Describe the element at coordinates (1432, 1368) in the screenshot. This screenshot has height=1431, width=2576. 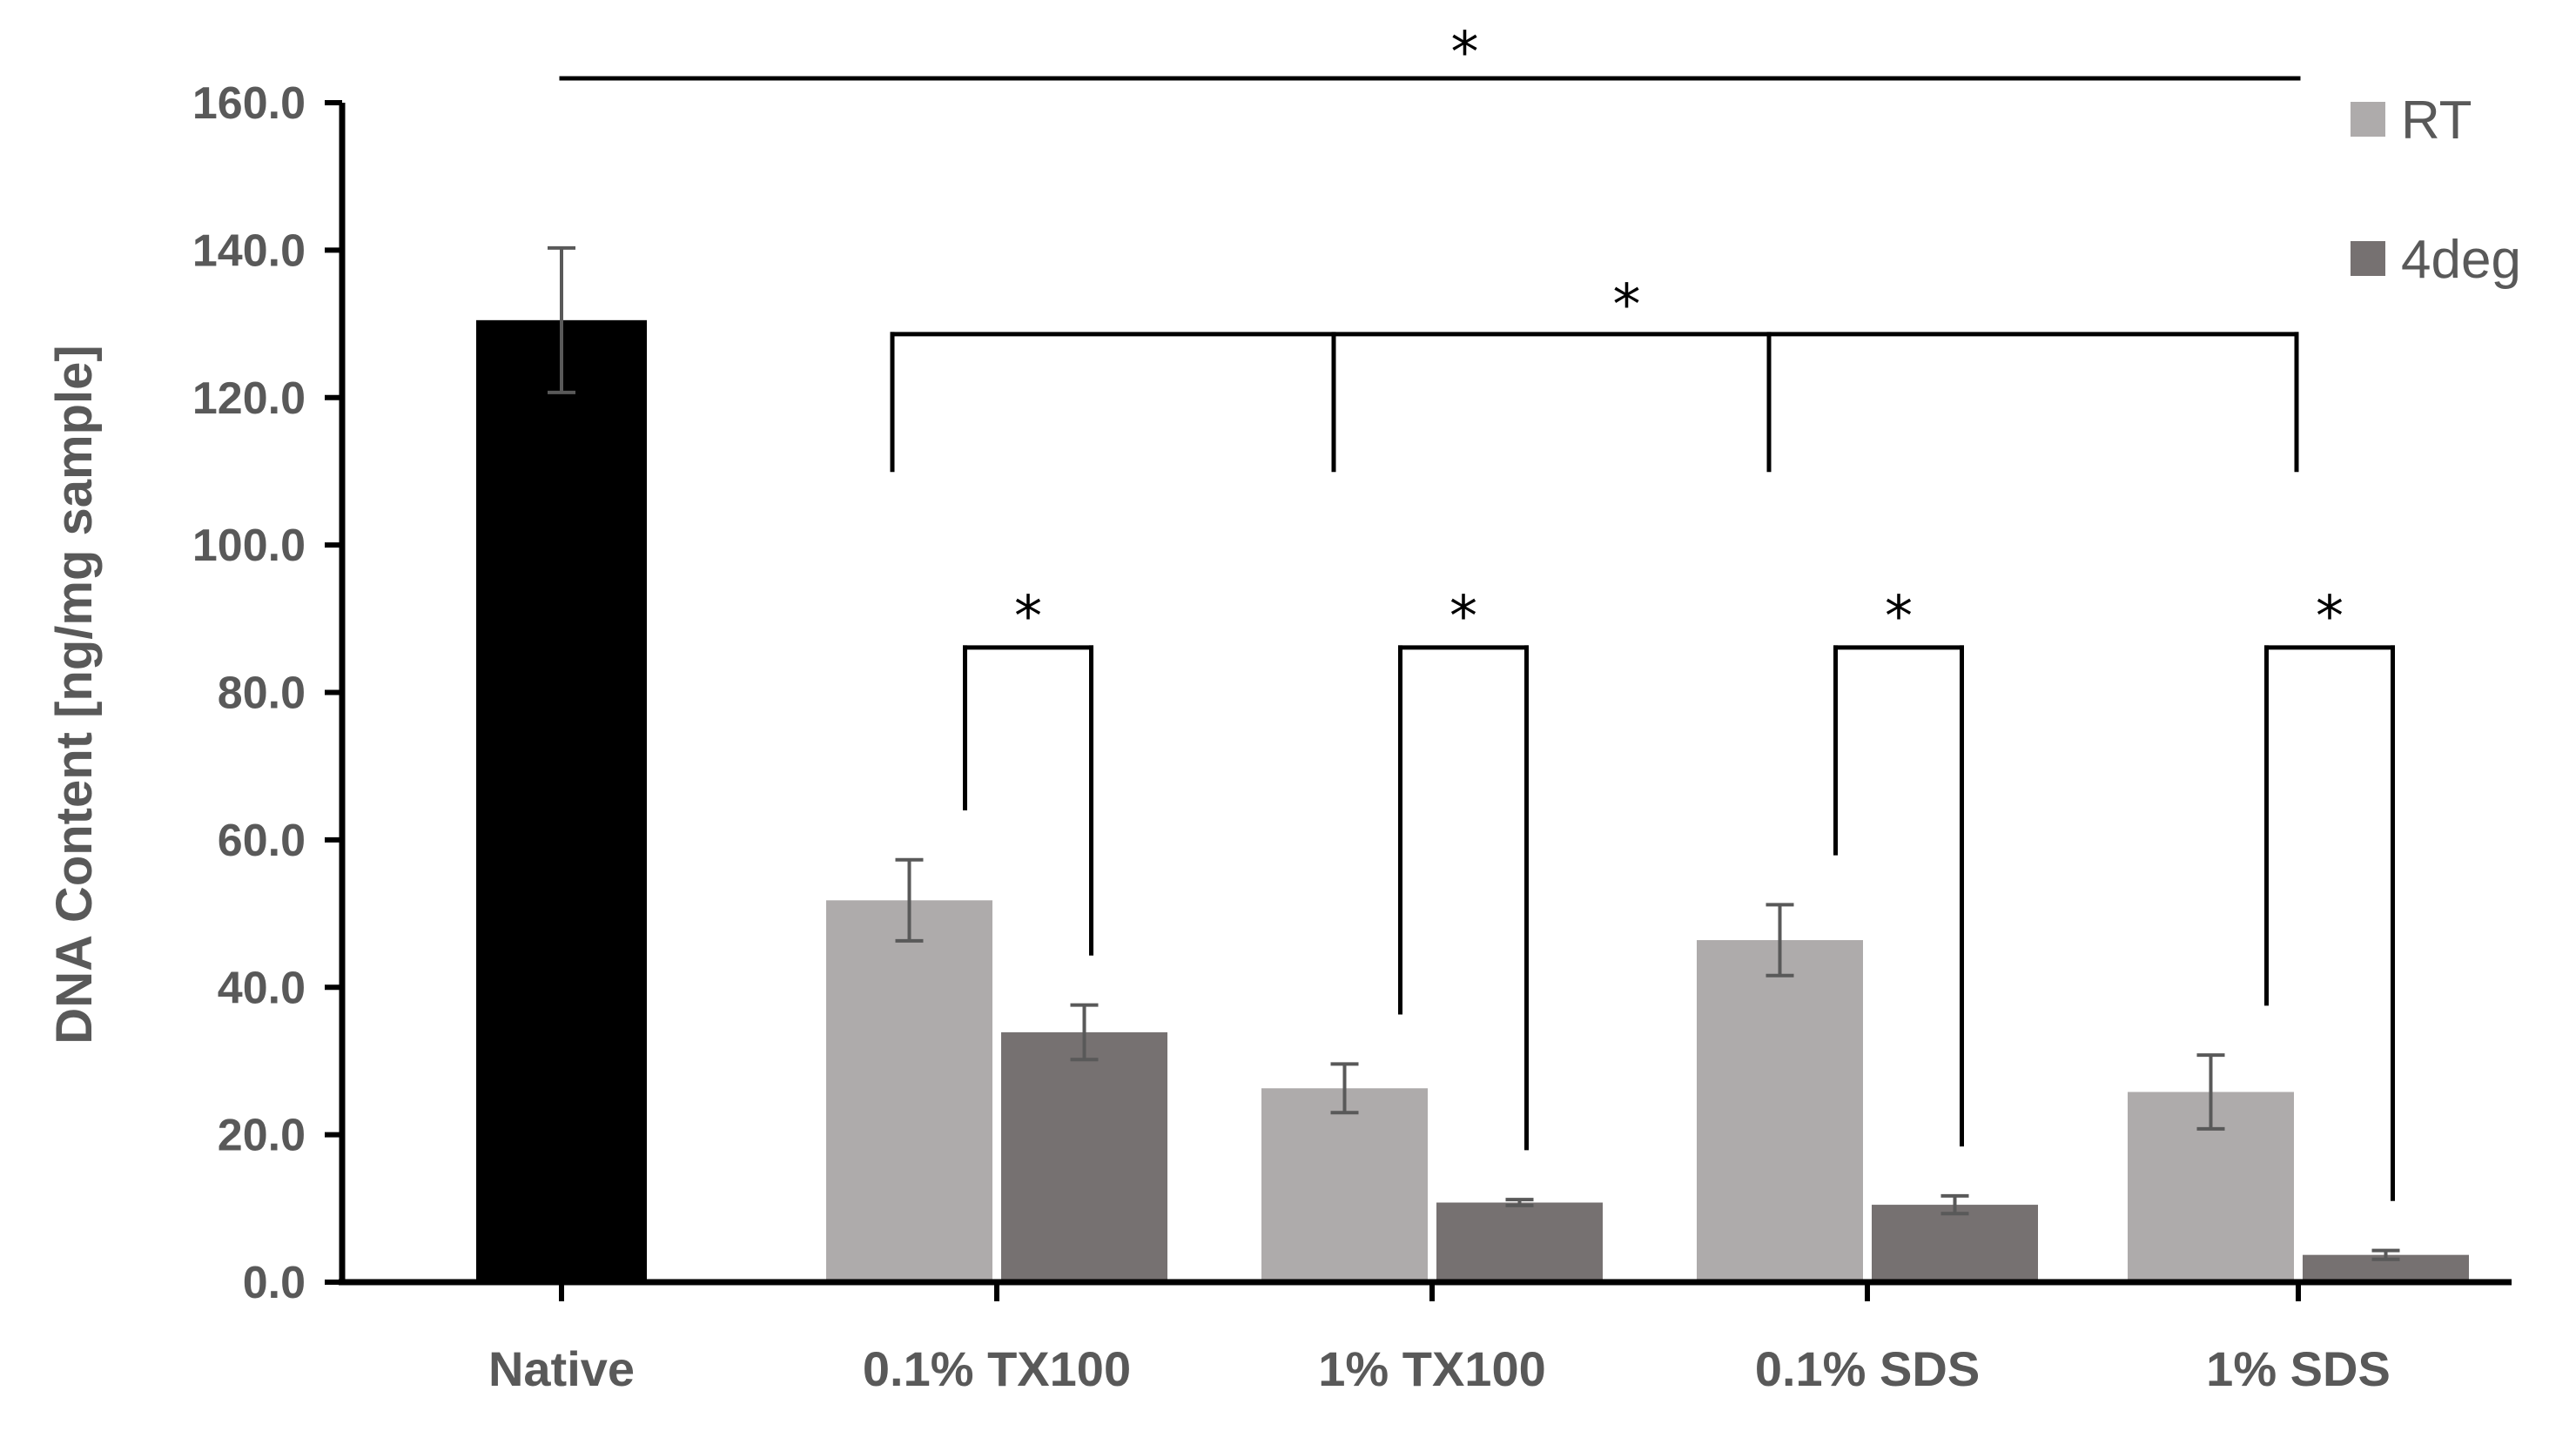
I see `x-category-label: 1% TX100` at that location.